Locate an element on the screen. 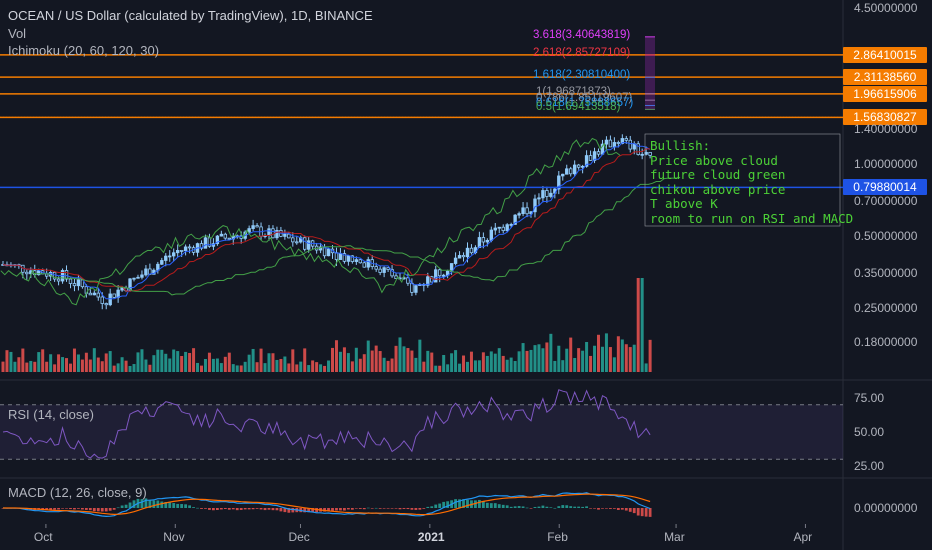  volume-bars is located at coordinates (326, 325).